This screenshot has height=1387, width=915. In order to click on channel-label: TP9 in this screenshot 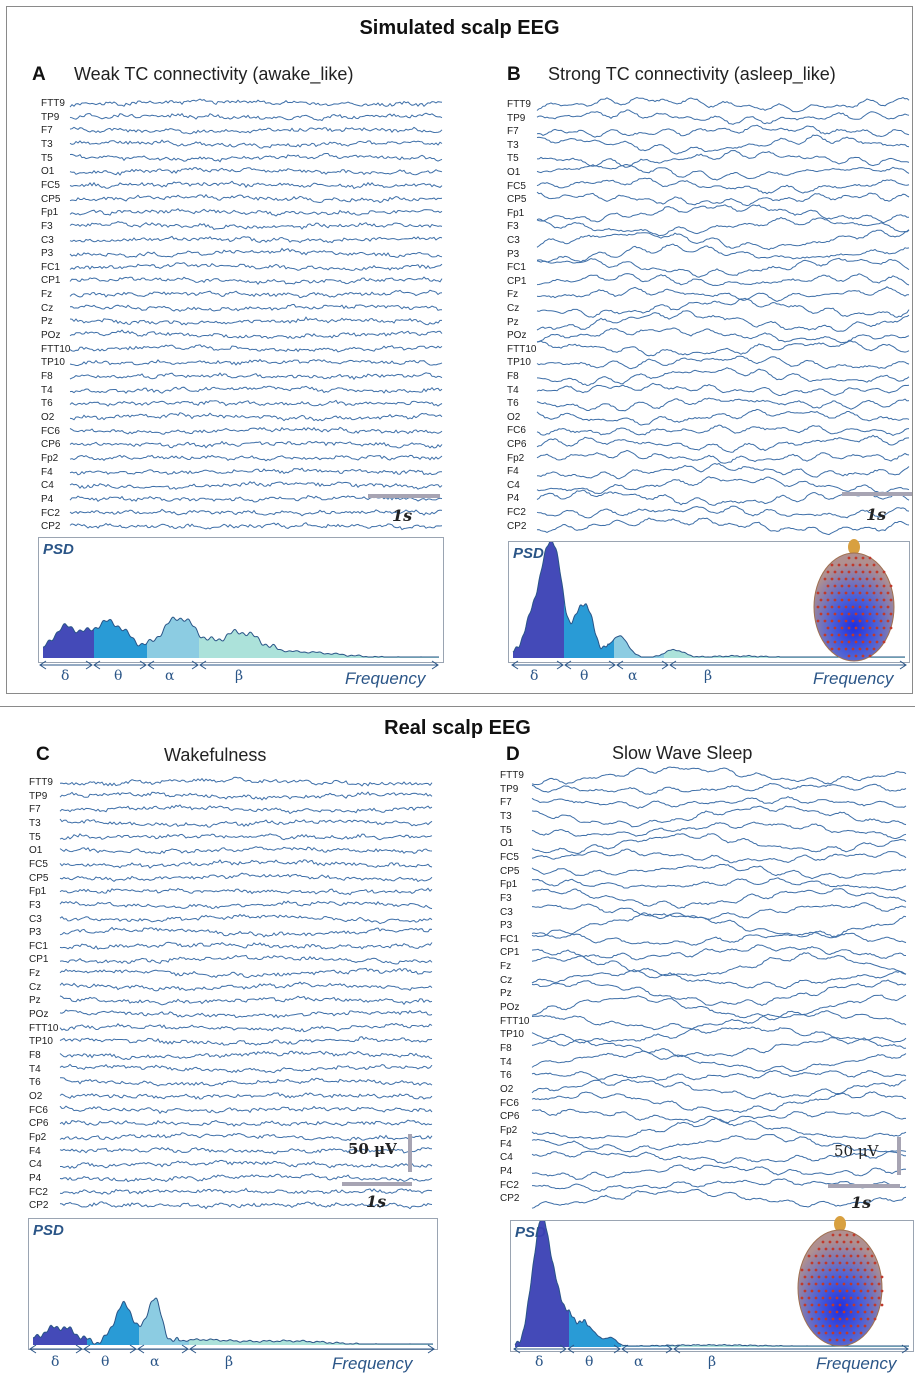, I will do `click(516, 118)`.